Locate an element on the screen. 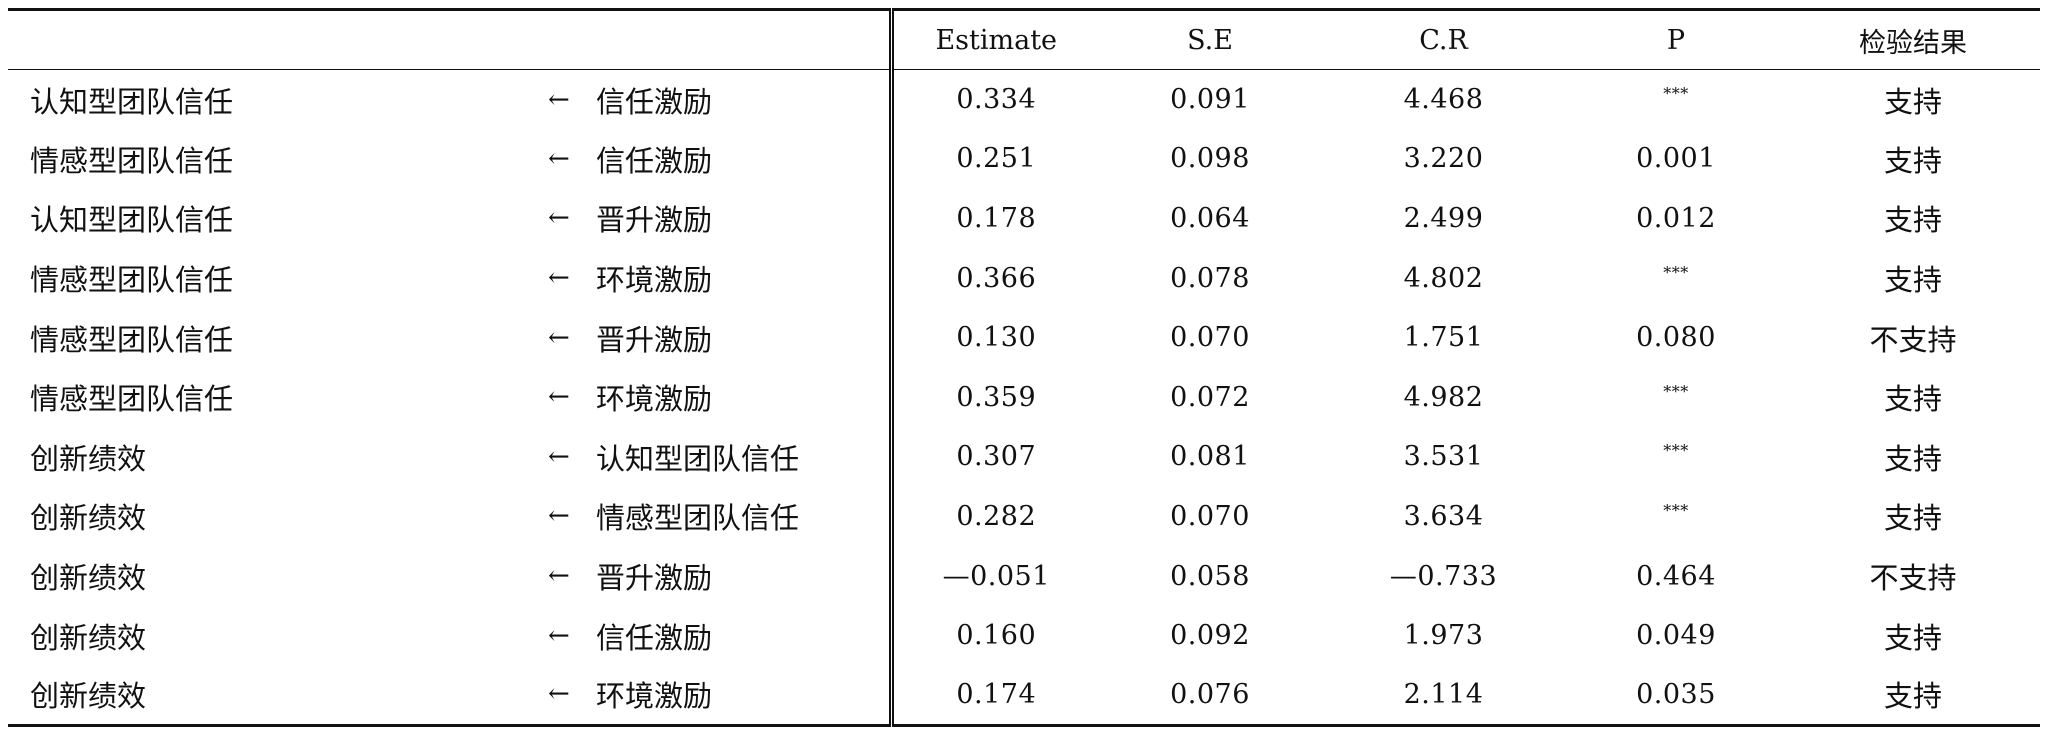 The width and height of the screenshot is (2048, 736). se-cell: 0.072 is located at coordinates (1210, 397).